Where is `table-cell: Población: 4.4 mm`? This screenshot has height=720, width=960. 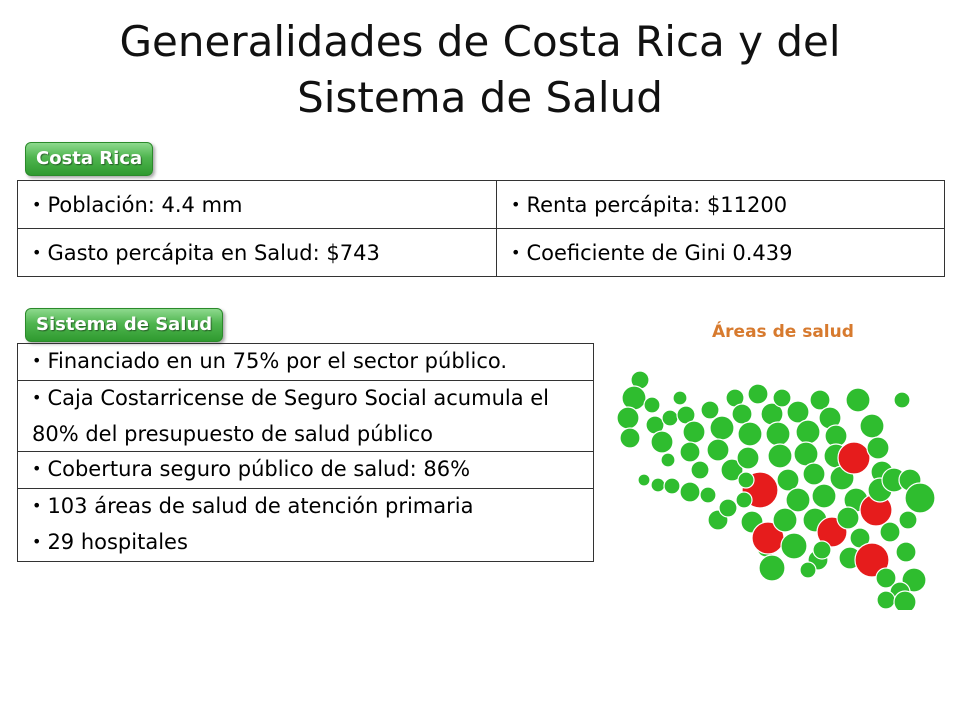
table-cell: Población: 4.4 mm is located at coordinates (257, 204).